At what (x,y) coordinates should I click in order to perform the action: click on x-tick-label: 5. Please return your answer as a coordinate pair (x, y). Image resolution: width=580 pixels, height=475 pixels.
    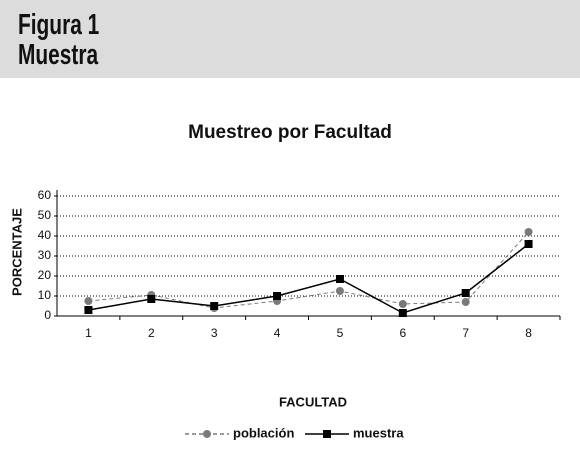
    Looking at the image, I should click on (340, 333).